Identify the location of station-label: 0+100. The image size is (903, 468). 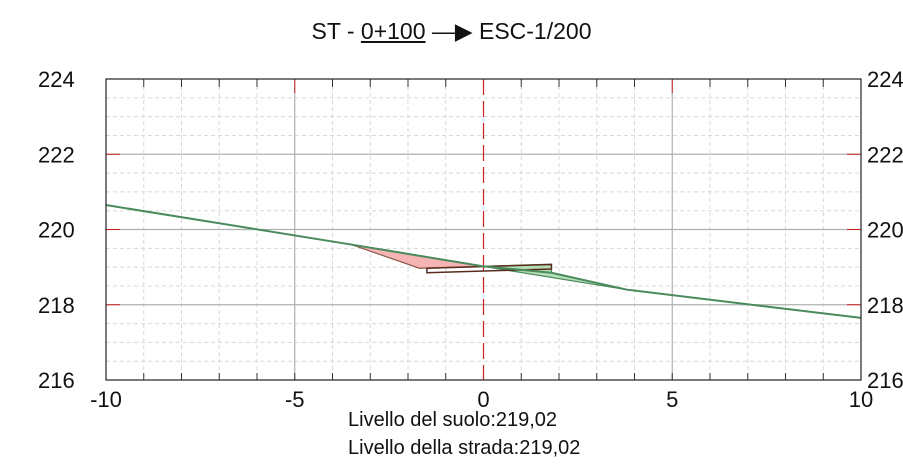
(393, 31).